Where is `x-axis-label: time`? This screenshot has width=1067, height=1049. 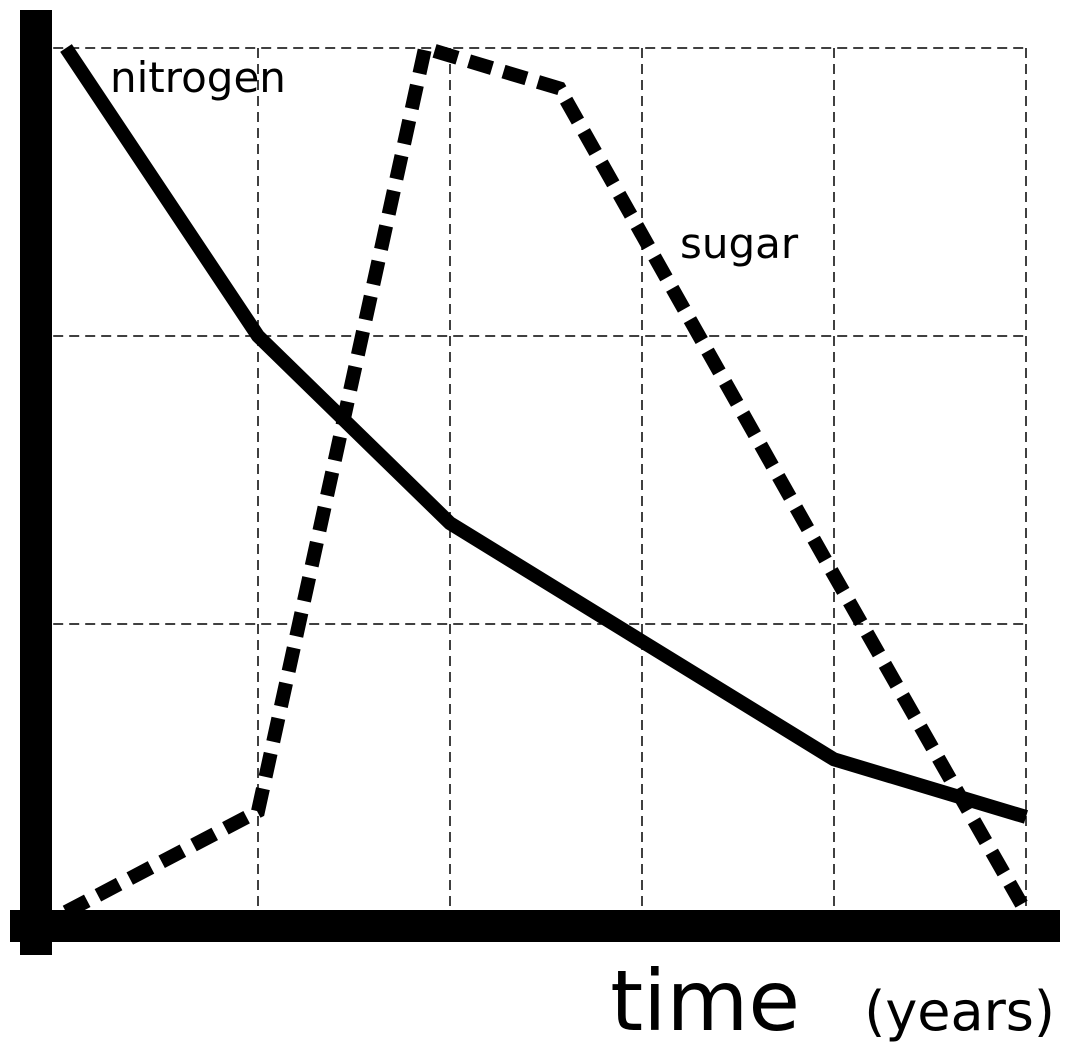 x-axis-label: time is located at coordinates (705, 1000).